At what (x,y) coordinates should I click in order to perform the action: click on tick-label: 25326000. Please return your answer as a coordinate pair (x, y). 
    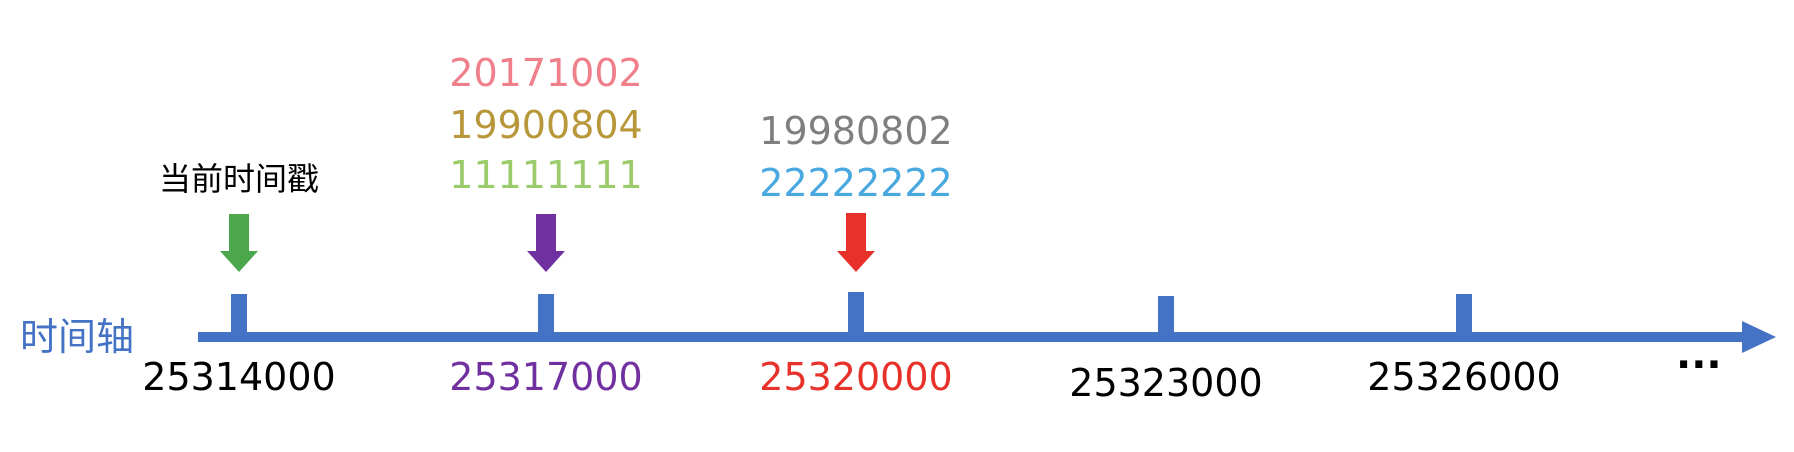
    Looking at the image, I should click on (1463, 377).